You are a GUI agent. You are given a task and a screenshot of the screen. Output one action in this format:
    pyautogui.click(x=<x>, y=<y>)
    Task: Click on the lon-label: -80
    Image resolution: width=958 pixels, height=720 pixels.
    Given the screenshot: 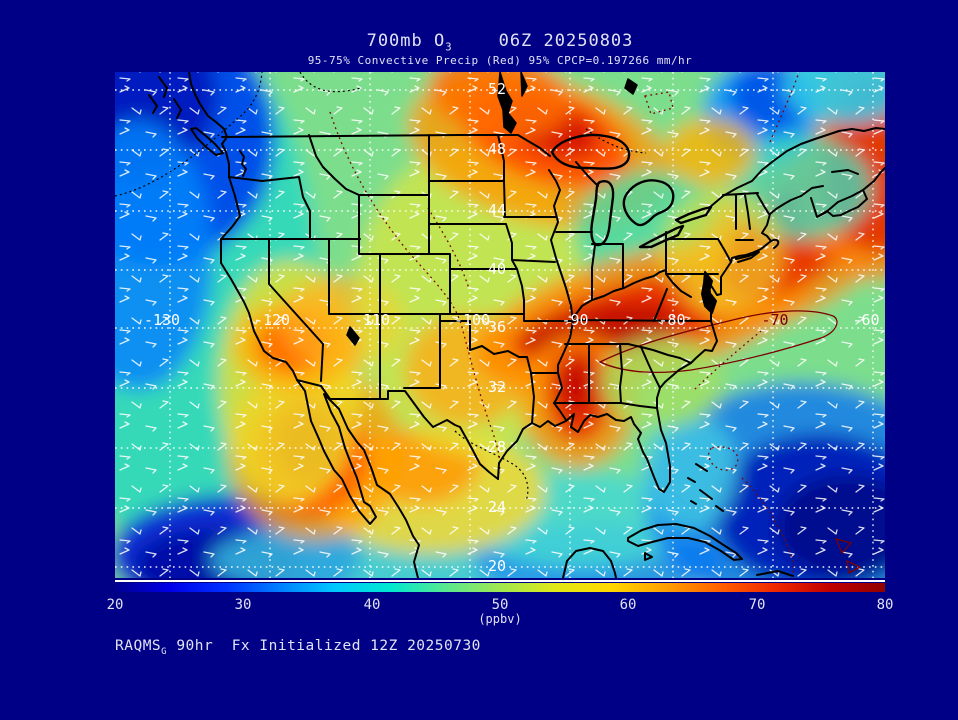 What is the action you would take?
    pyautogui.click(x=671, y=320)
    